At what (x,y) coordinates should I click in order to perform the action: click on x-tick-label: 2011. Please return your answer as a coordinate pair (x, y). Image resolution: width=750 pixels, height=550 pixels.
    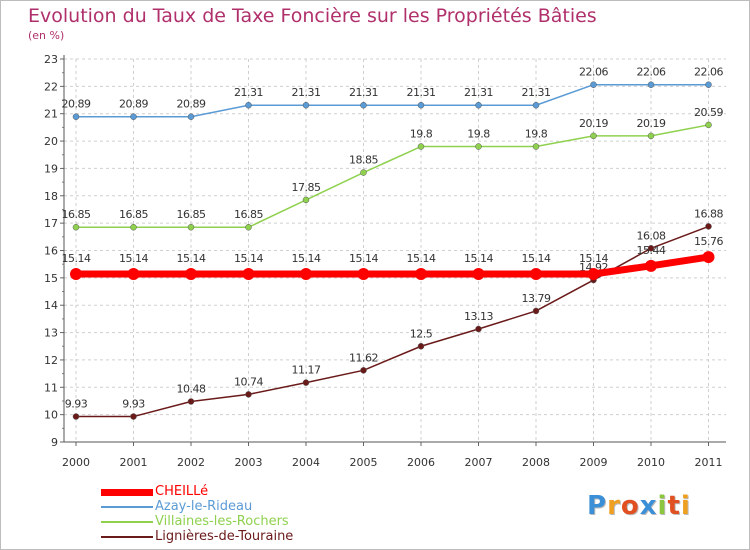
    Looking at the image, I should click on (709, 462).